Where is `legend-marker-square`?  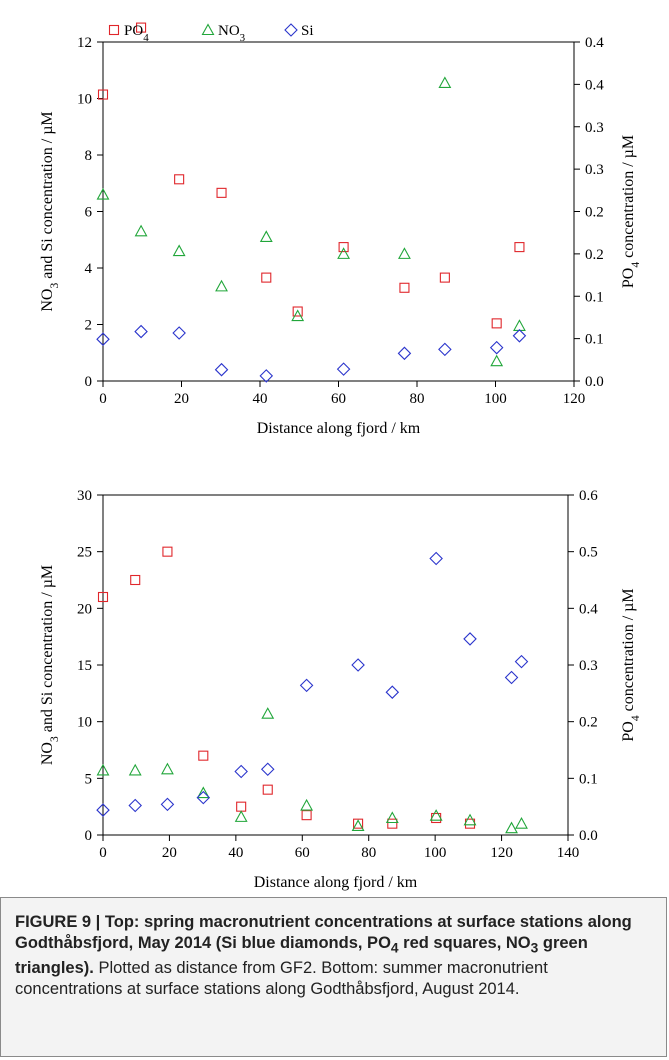 legend-marker-square is located at coordinates (114, 30).